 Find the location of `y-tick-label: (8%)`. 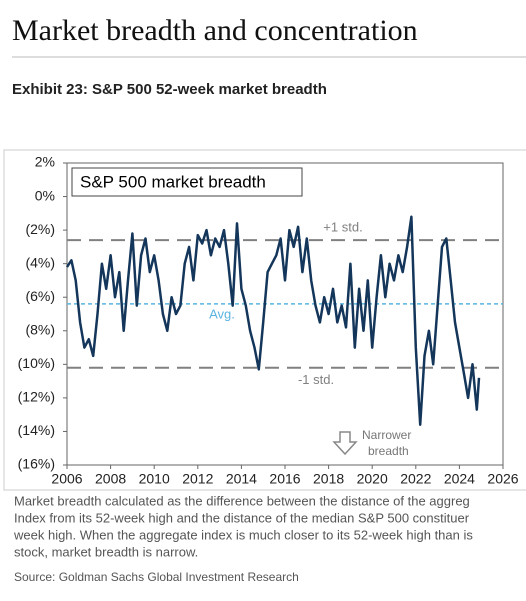

y-tick-label: (8%) is located at coordinates (40, 329).